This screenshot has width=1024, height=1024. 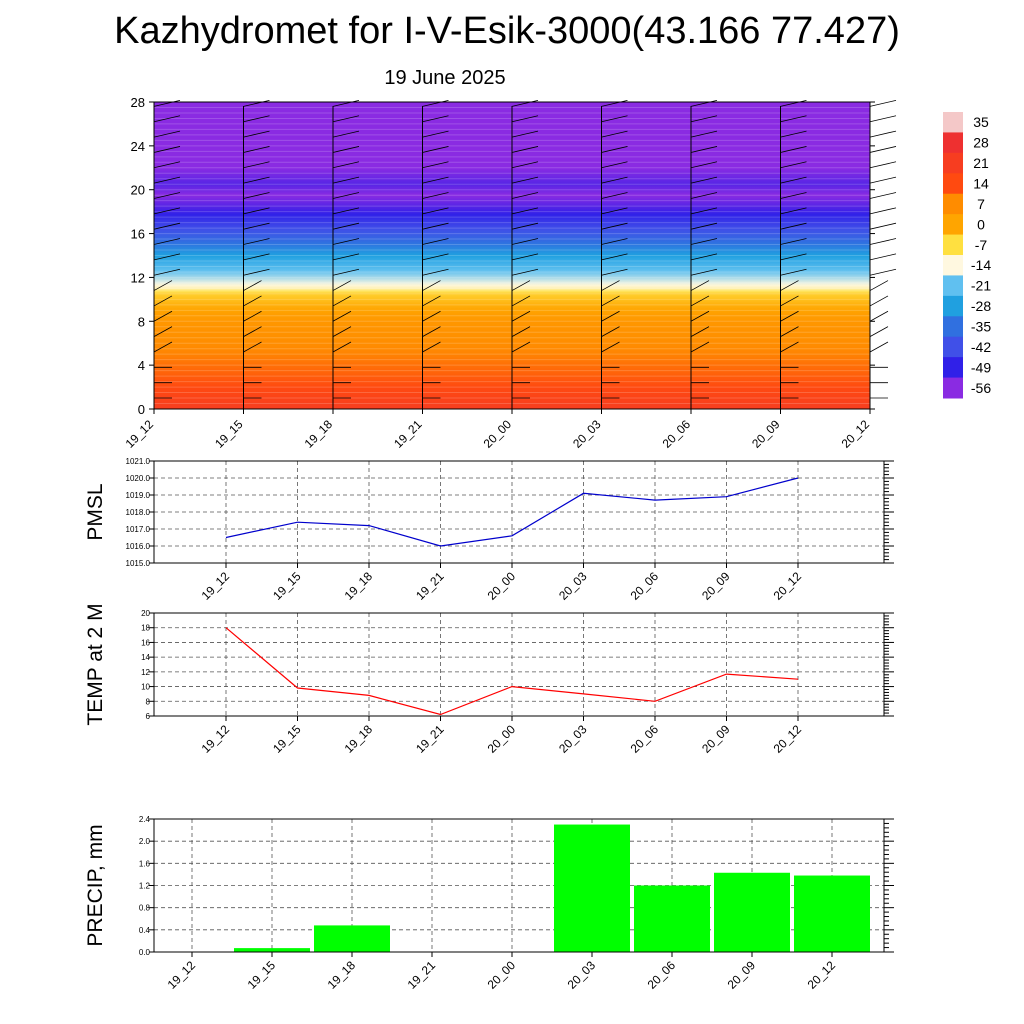 What do you see at coordinates (677, 434) in the screenshot?
I see `heatmap-x-tick-label: 20_06` at bounding box center [677, 434].